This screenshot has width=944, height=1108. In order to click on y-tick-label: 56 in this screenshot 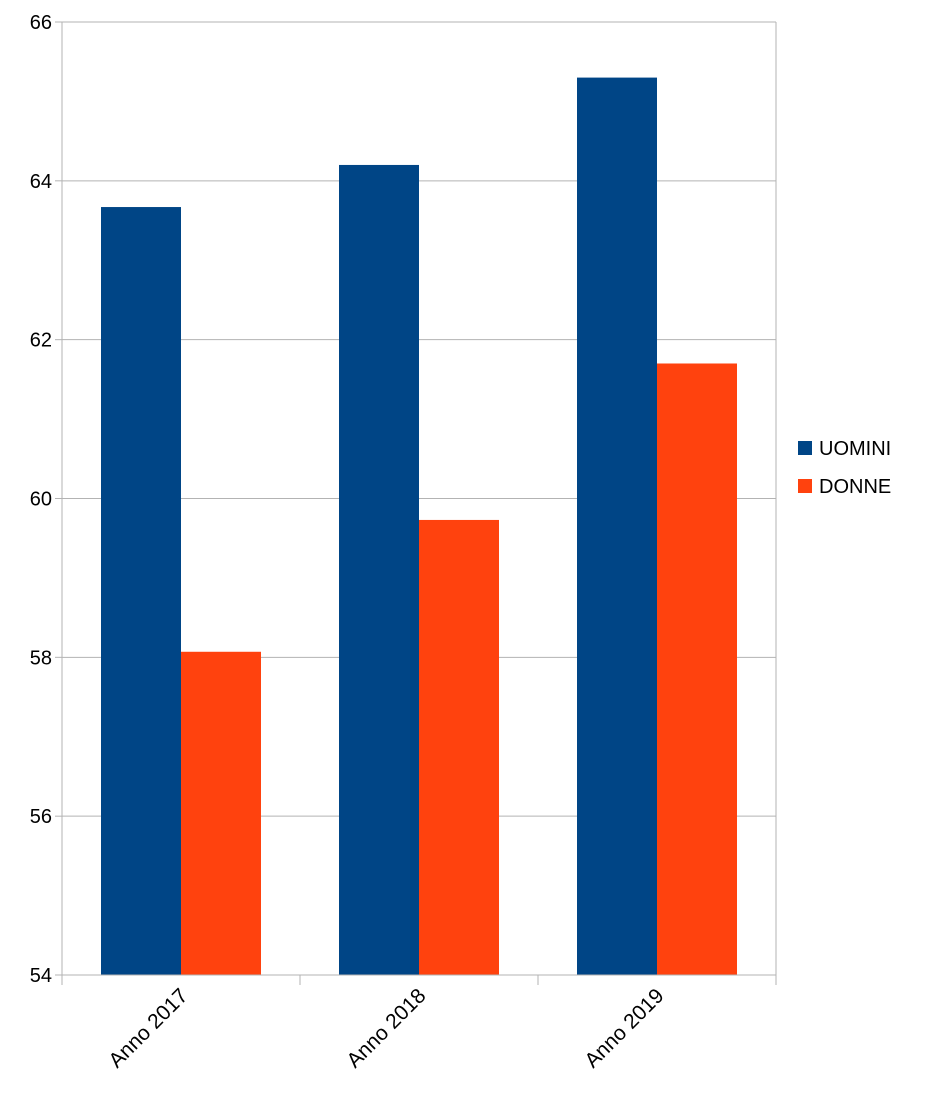, I will do `click(41, 817)`.